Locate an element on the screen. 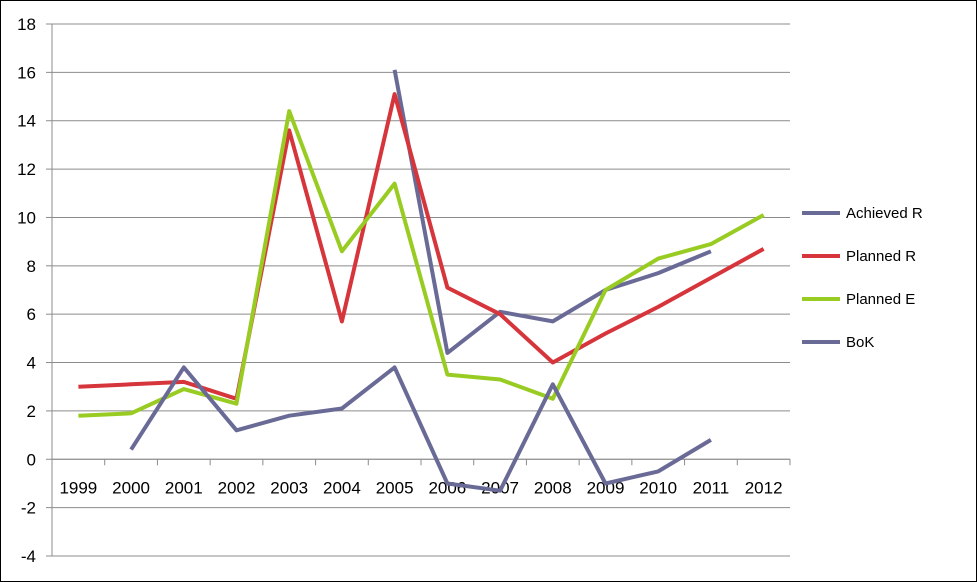 This screenshot has width=977, height=582. legend-label: BoK is located at coordinates (860, 342).